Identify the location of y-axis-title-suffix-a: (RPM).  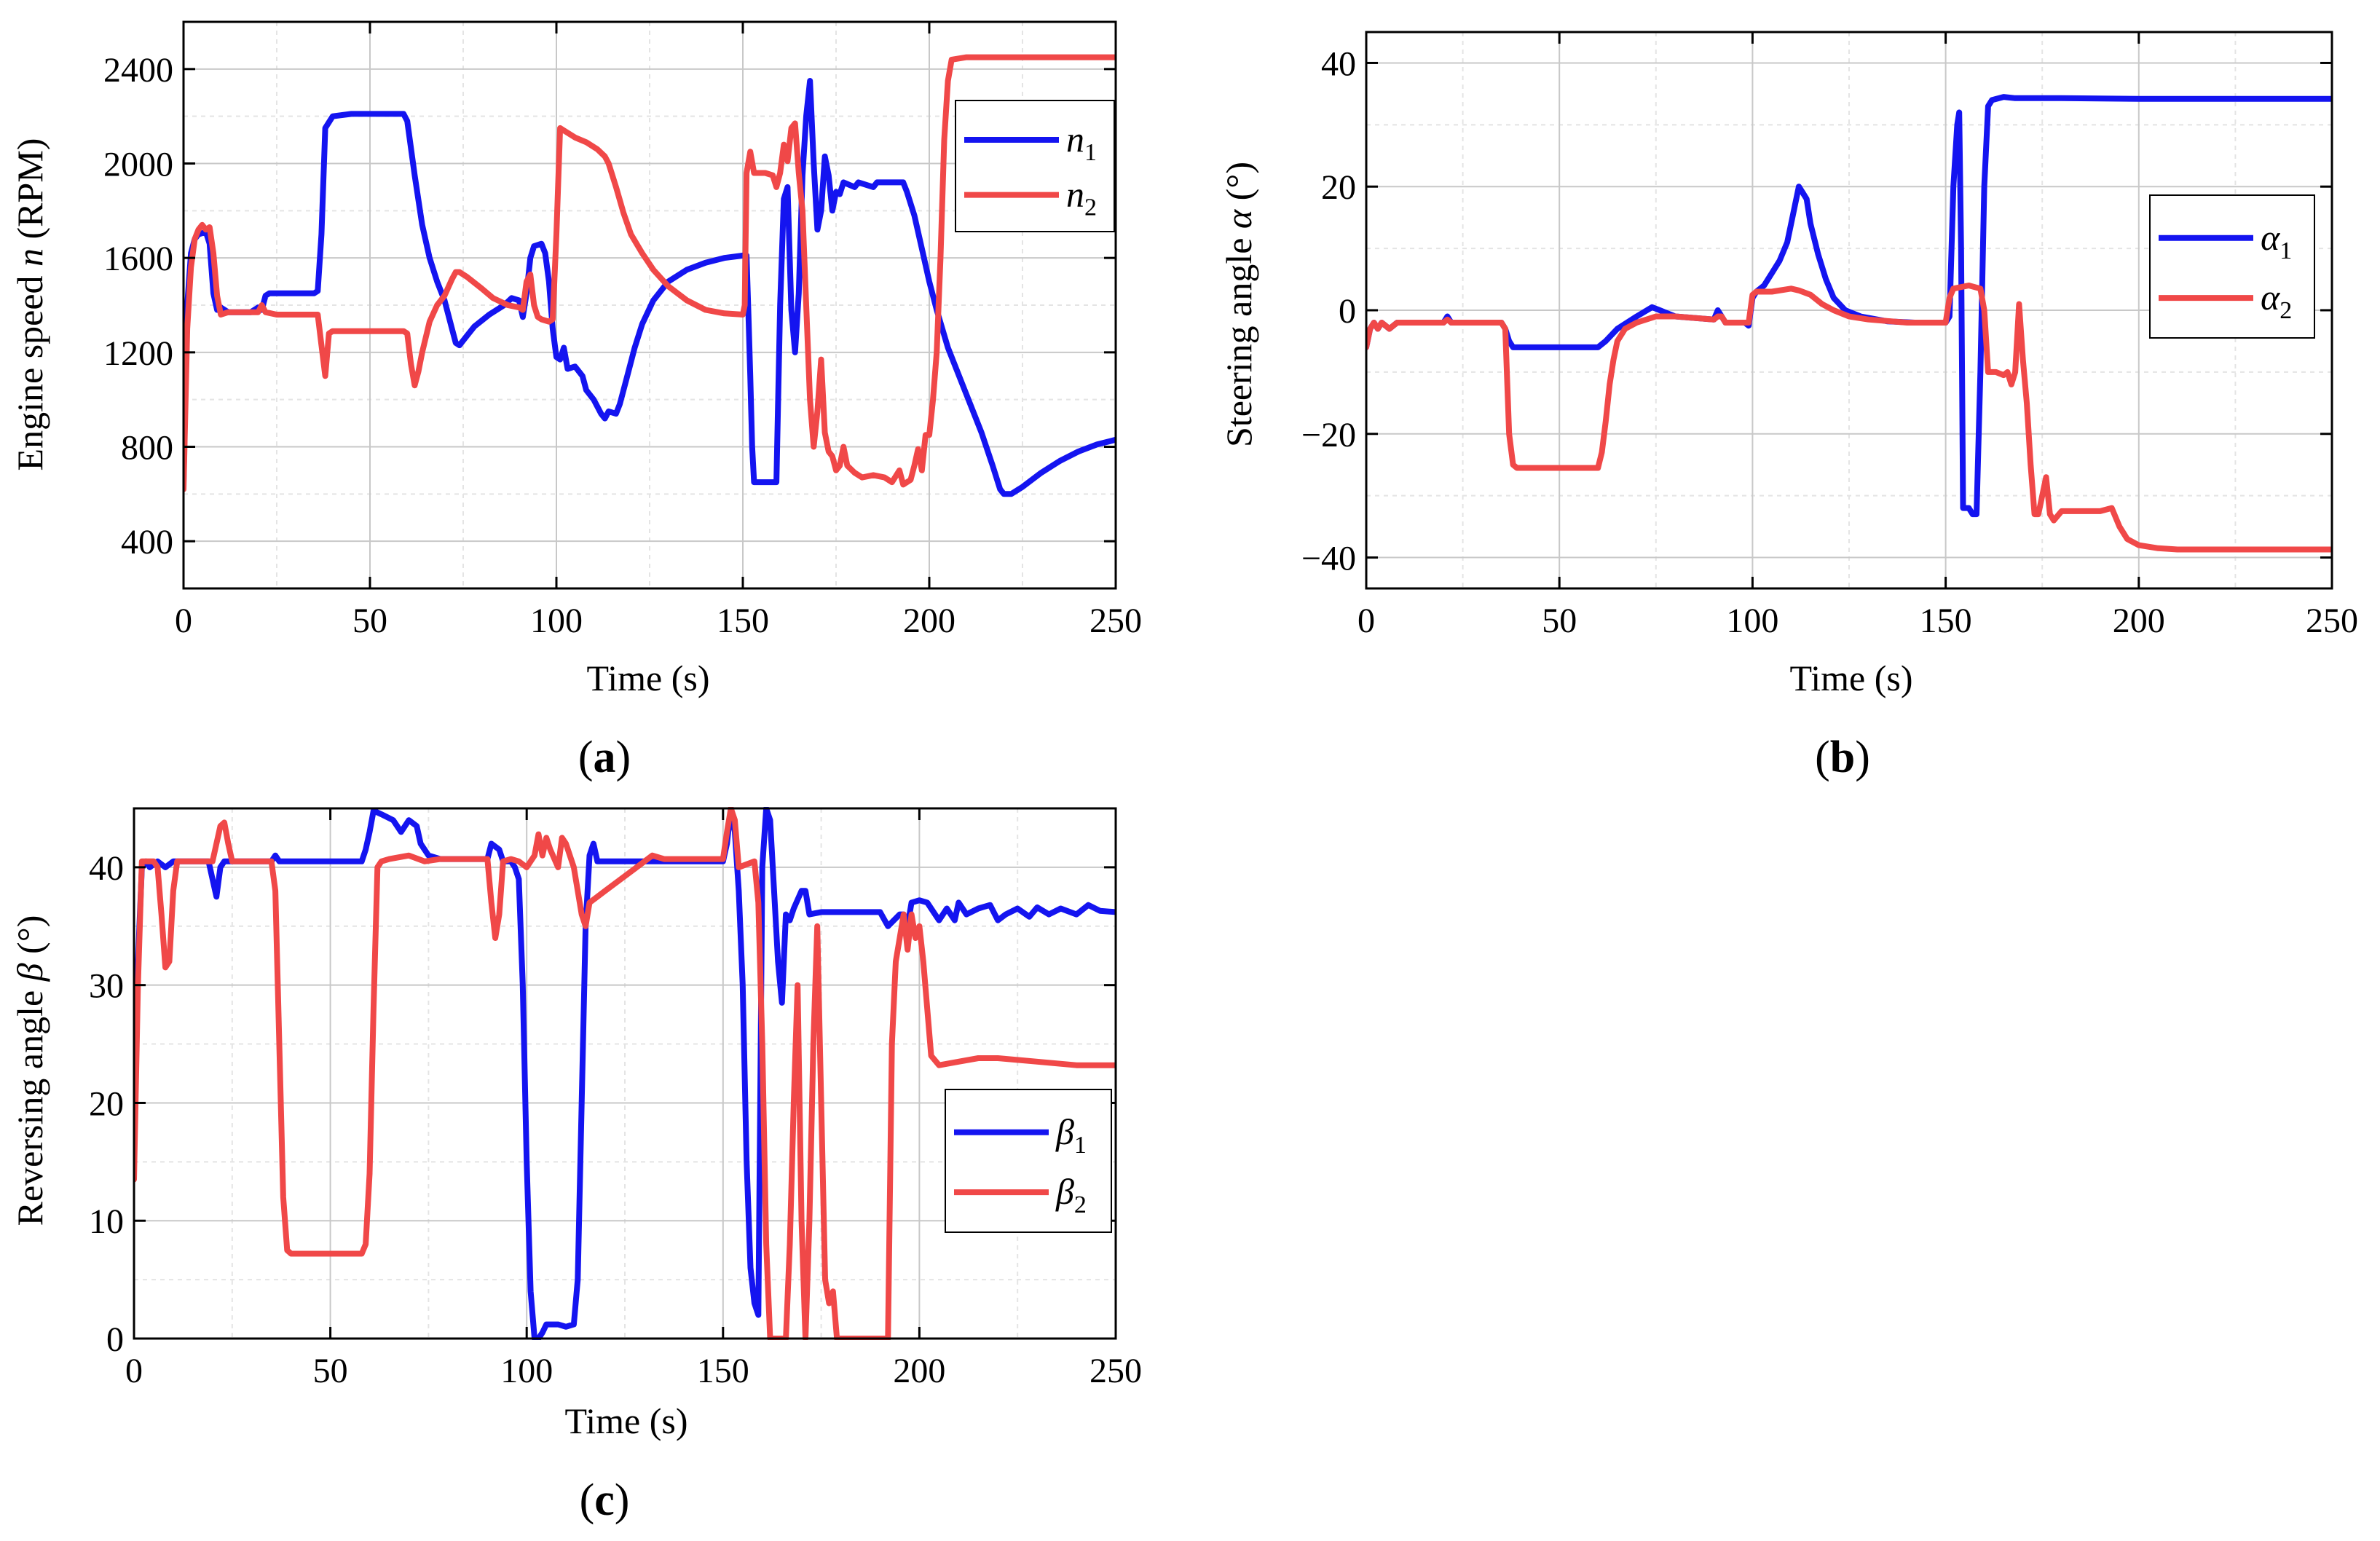
(29, 193).